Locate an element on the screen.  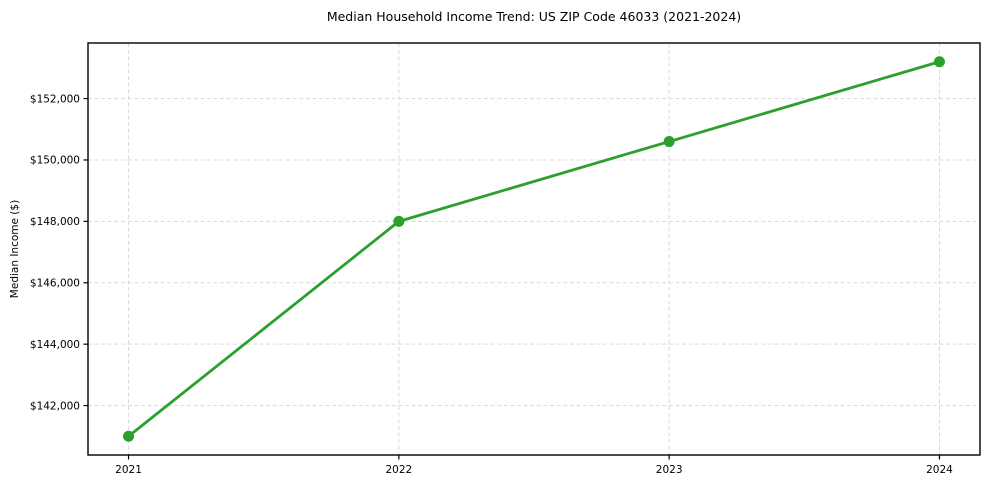
y-tick-label: $152,000 is located at coordinates (55, 99).